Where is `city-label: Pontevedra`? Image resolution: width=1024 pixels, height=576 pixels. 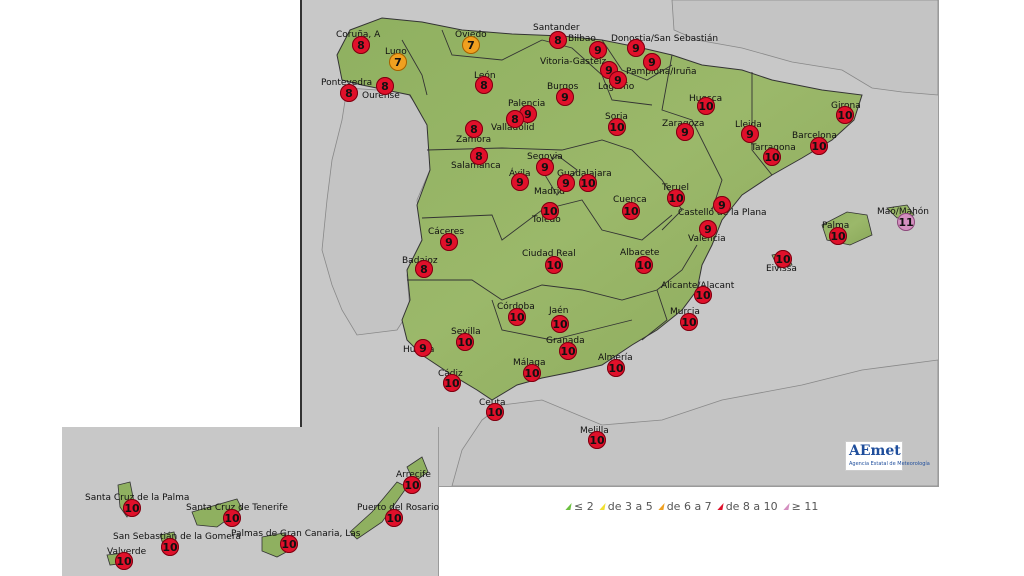
city-label: Pontevedra is located at coordinates (347, 83).